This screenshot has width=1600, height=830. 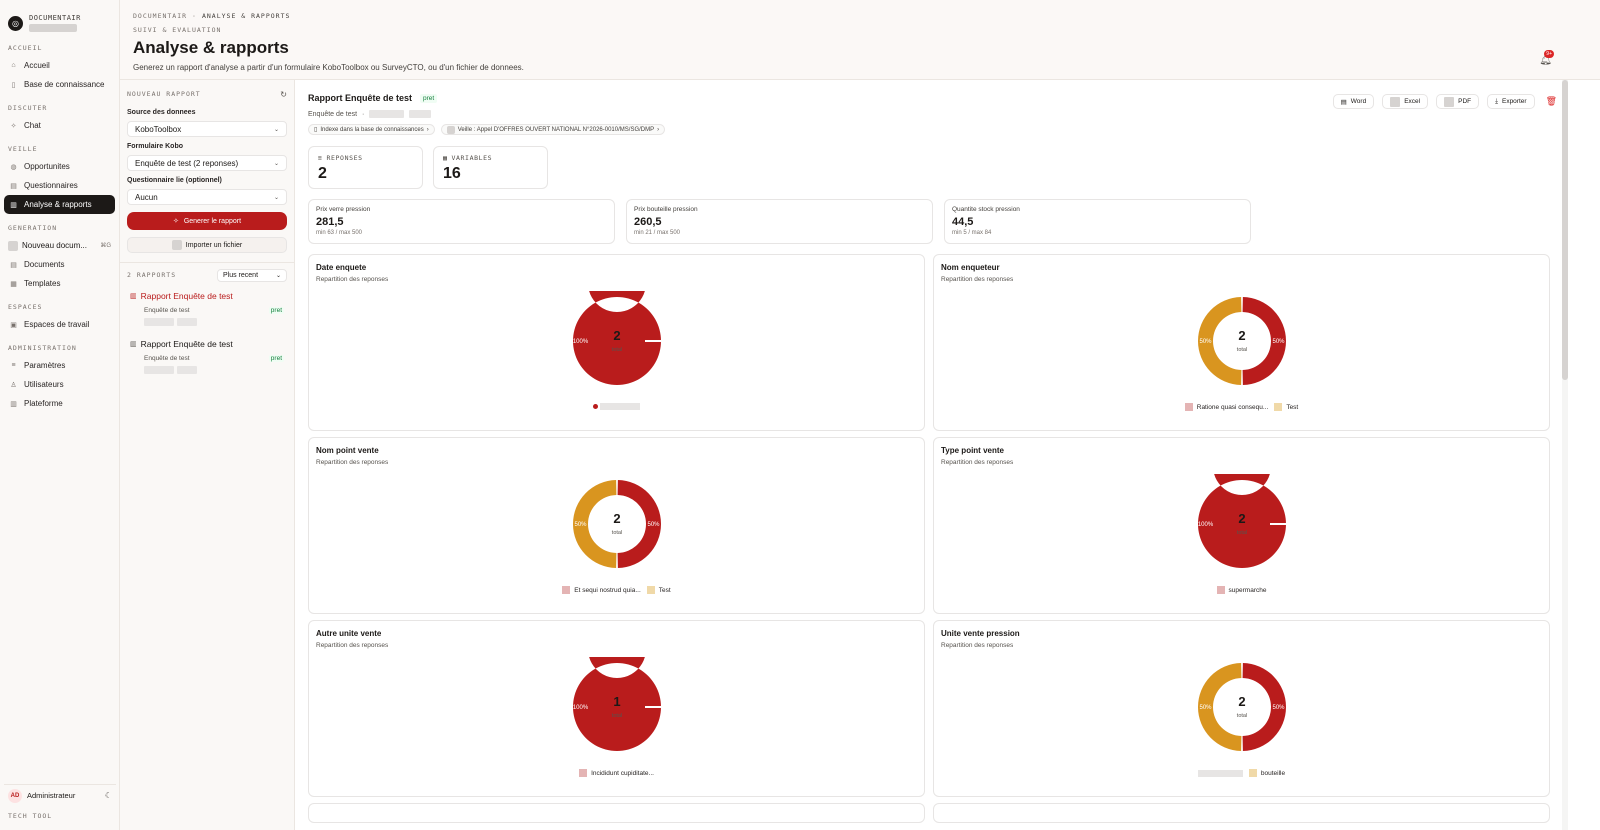 What do you see at coordinates (276, 310) in the screenshot?
I see `status-badge: pret` at bounding box center [276, 310].